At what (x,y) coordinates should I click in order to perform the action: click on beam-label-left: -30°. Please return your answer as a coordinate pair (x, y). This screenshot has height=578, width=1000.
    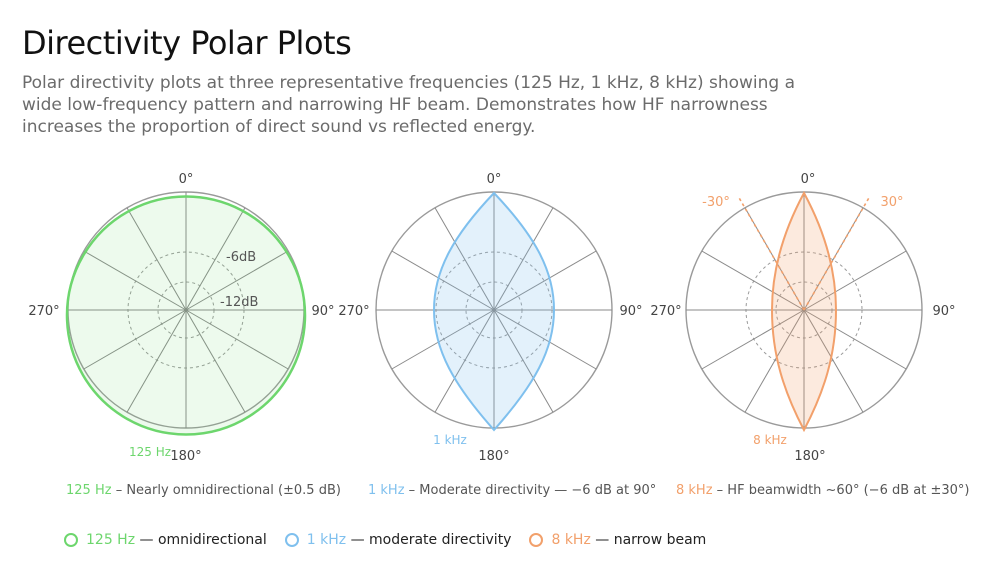
    Looking at the image, I should click on (716, 202).